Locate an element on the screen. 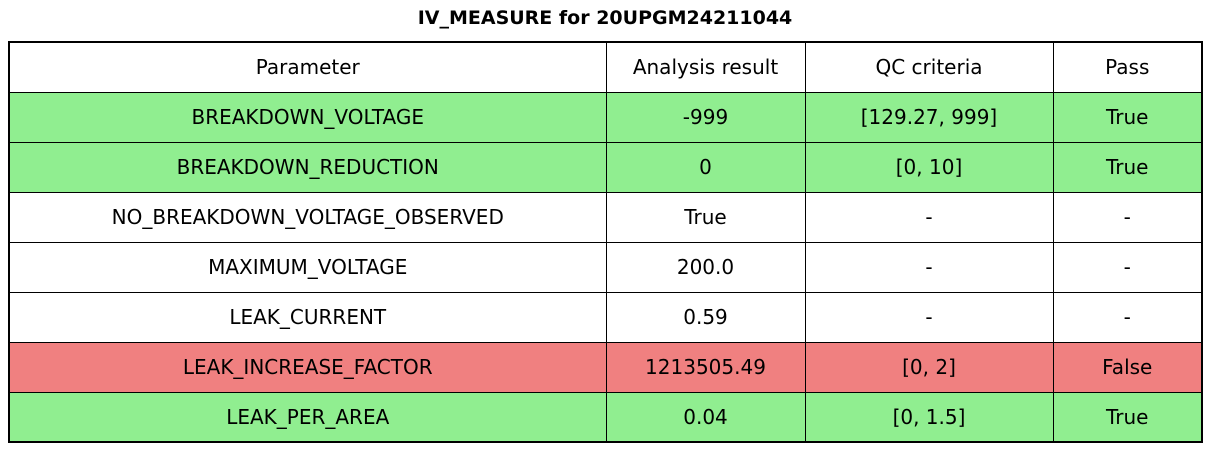  cell-qc-criteria: [129.27, 999] is located at coordinates (929, 117).